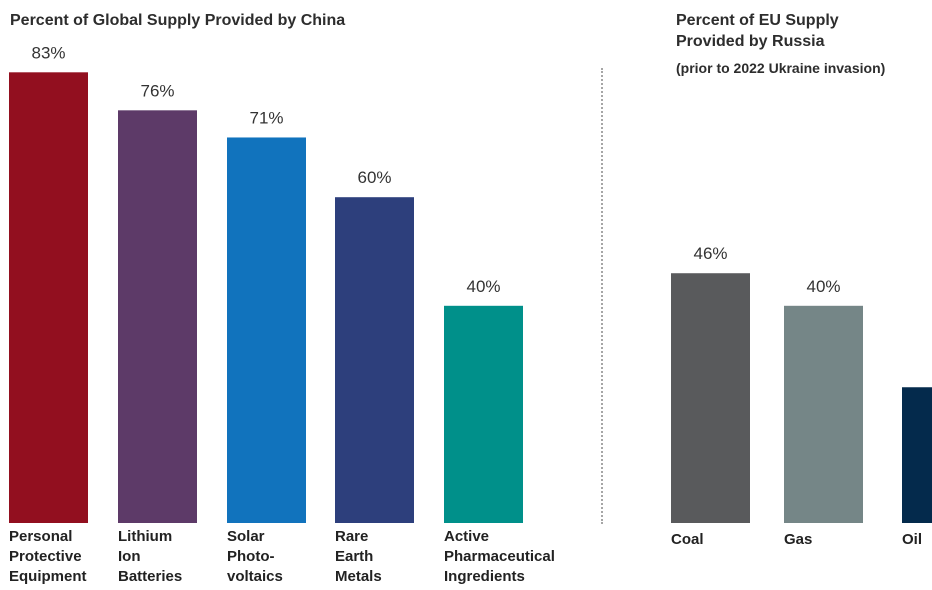 The image size is (932, 590). What do you see at coordinates (798, 539) in the screenshot?
I see `eu-category-label-2: Gas` at bounding box center [798, 539].